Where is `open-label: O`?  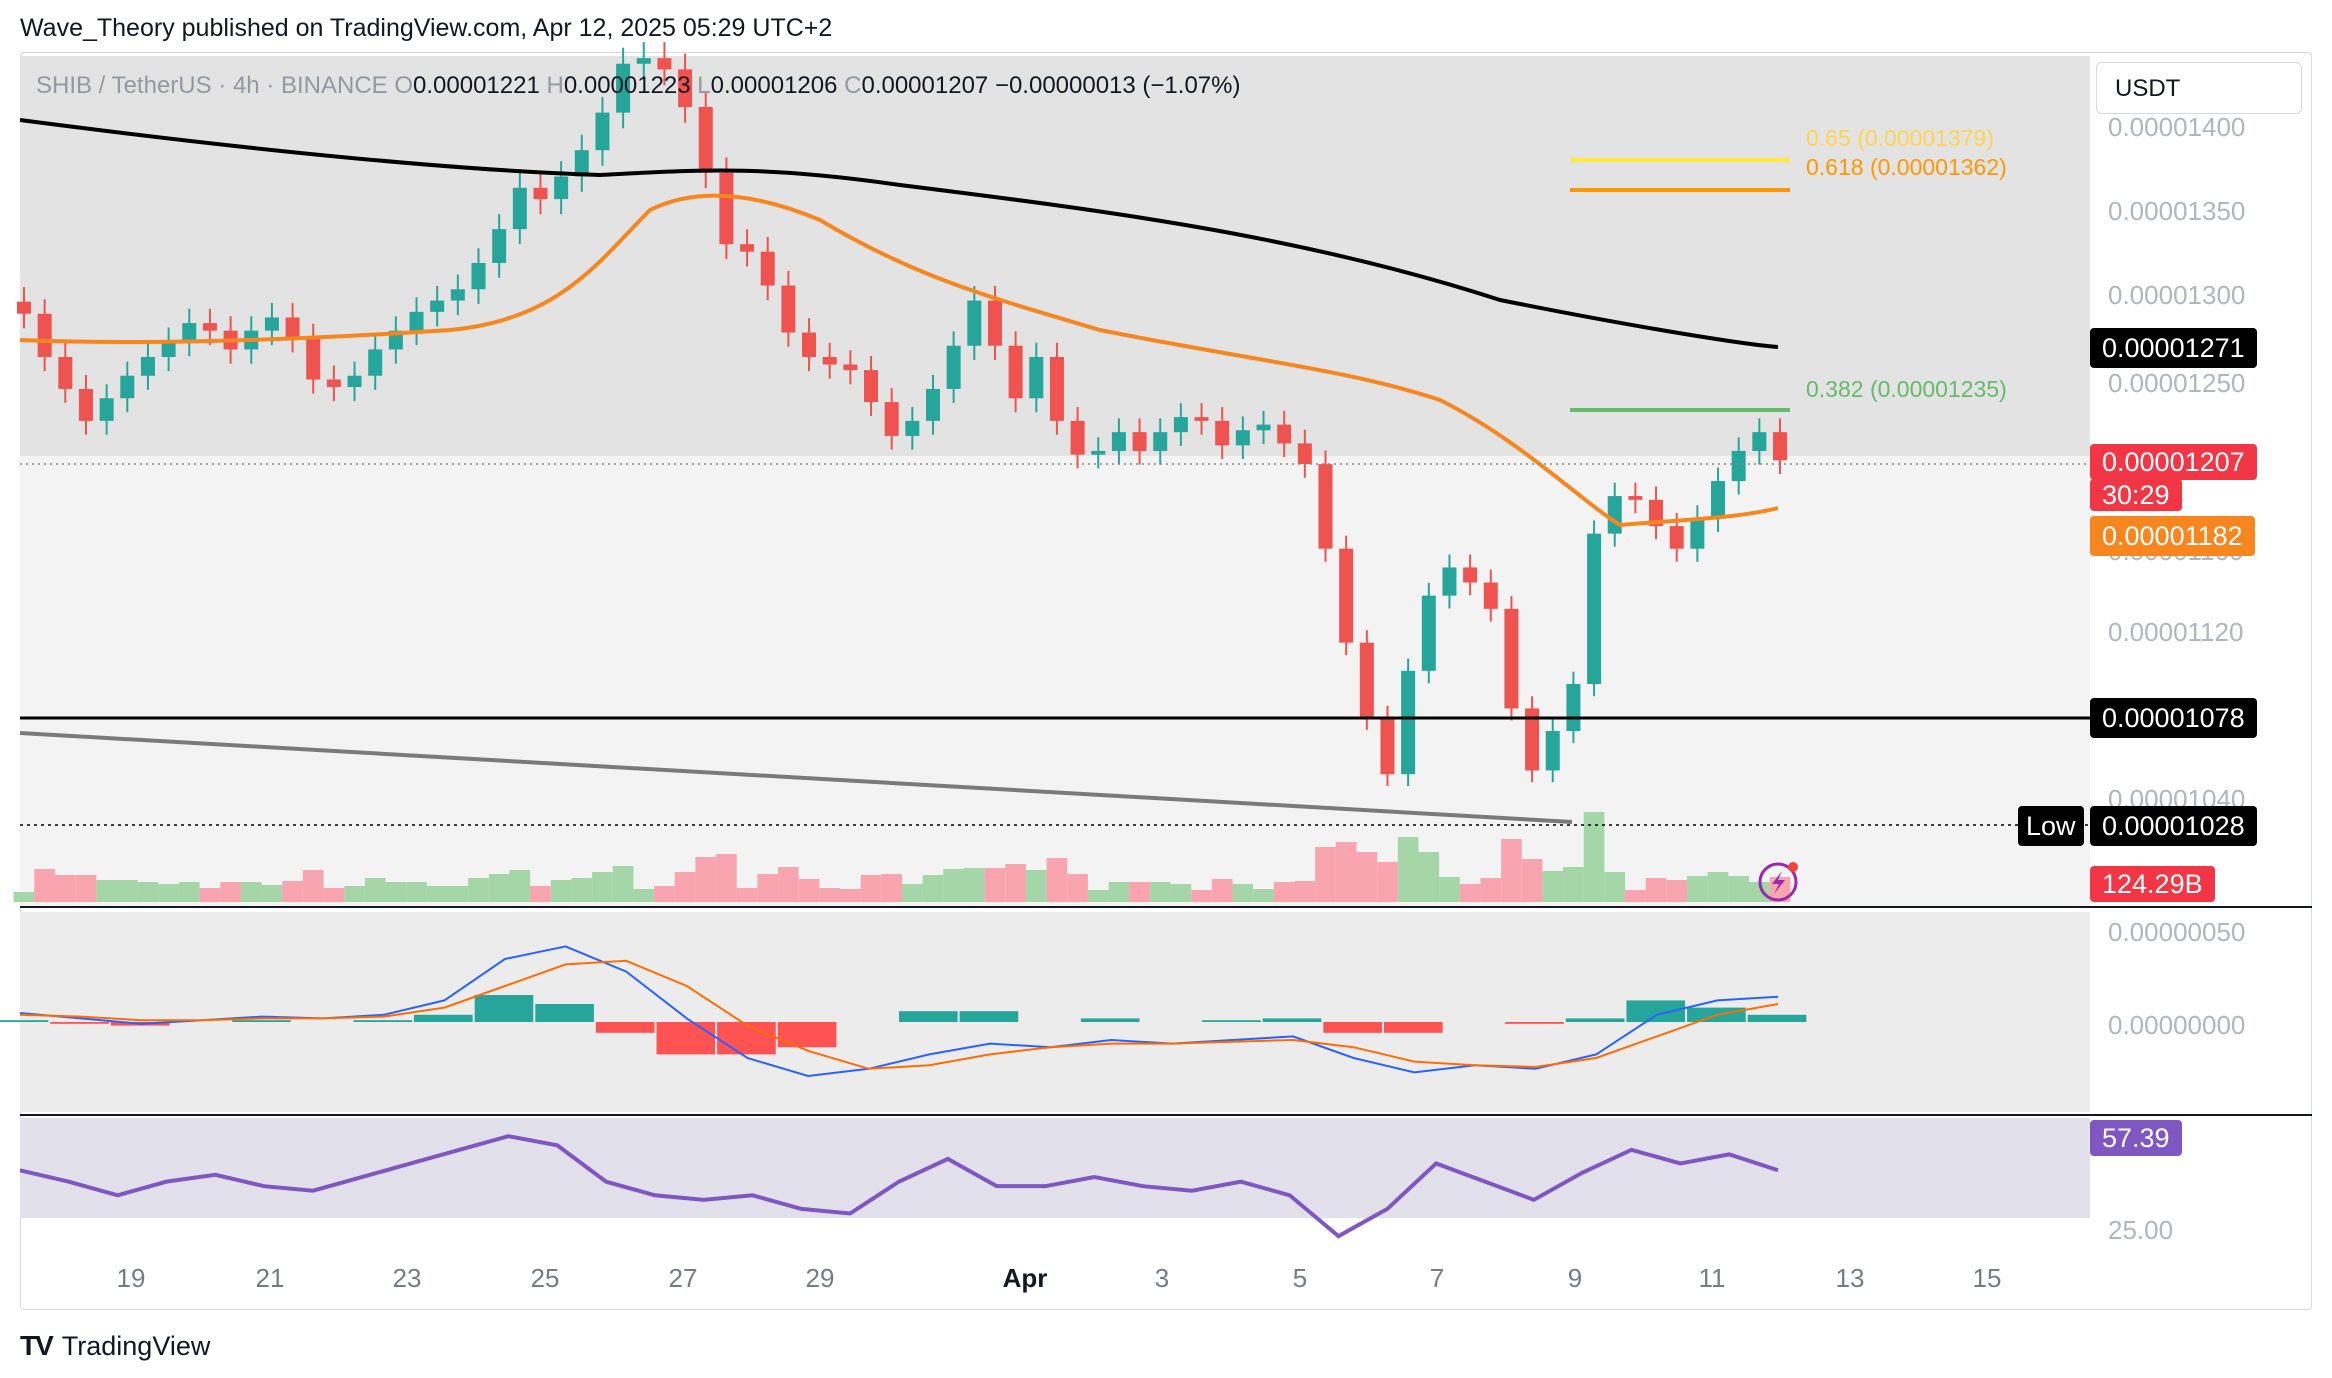
open-label: O is located at coordinates (404, 85).